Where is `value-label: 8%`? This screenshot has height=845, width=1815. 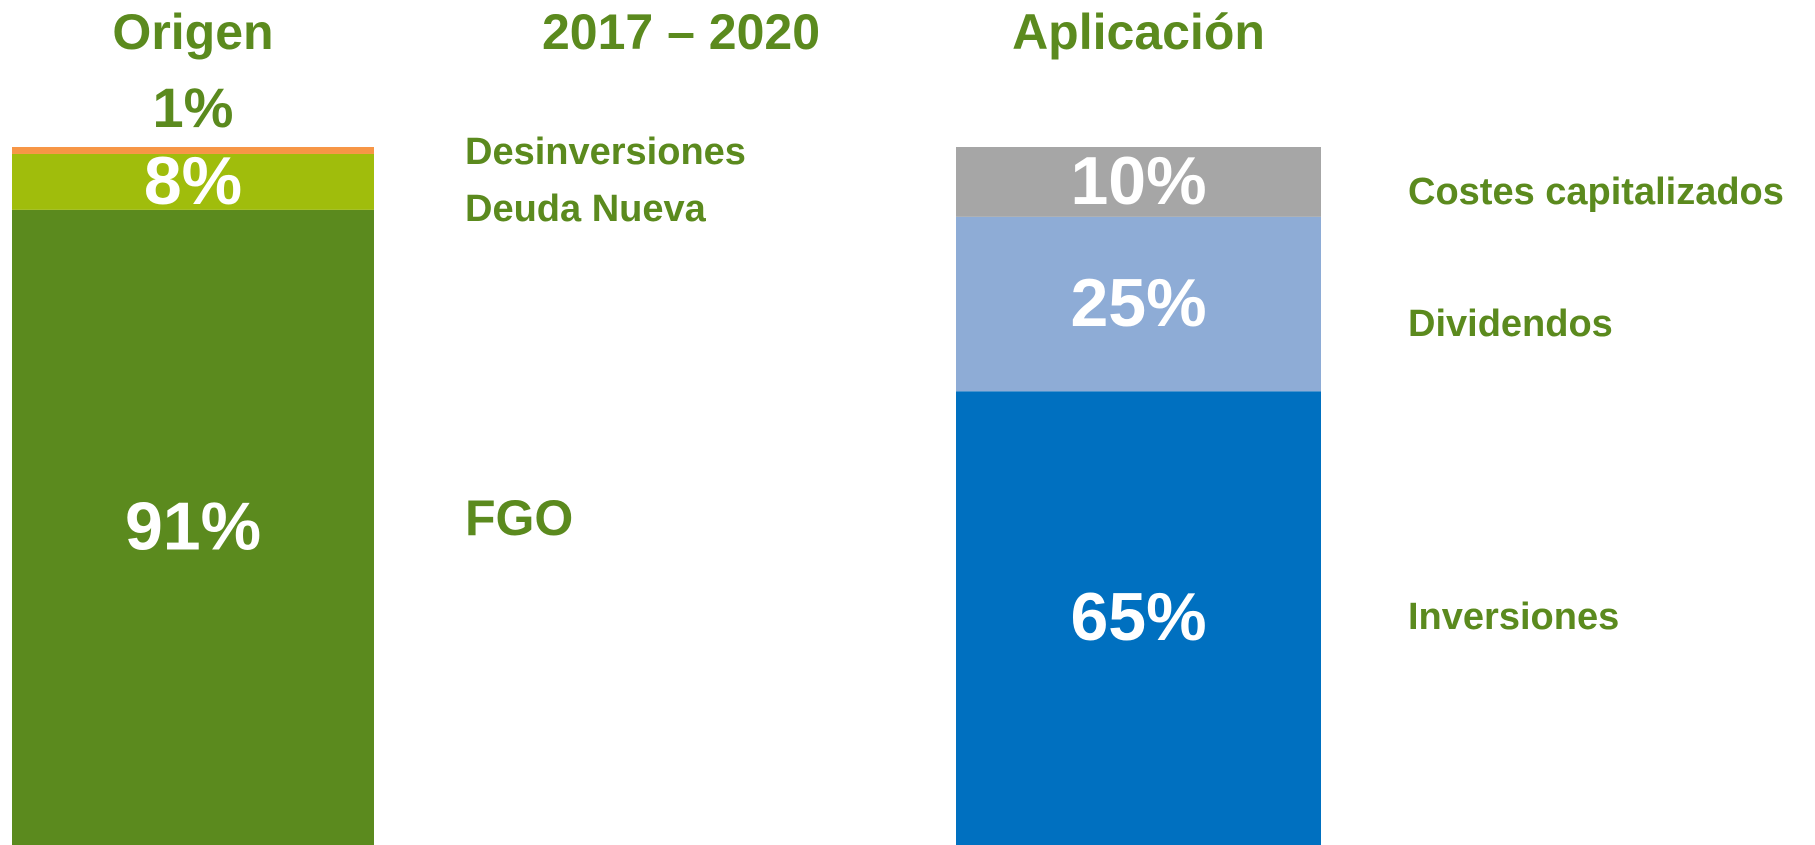 value-label: 8% is located at coordinates (193, 181).